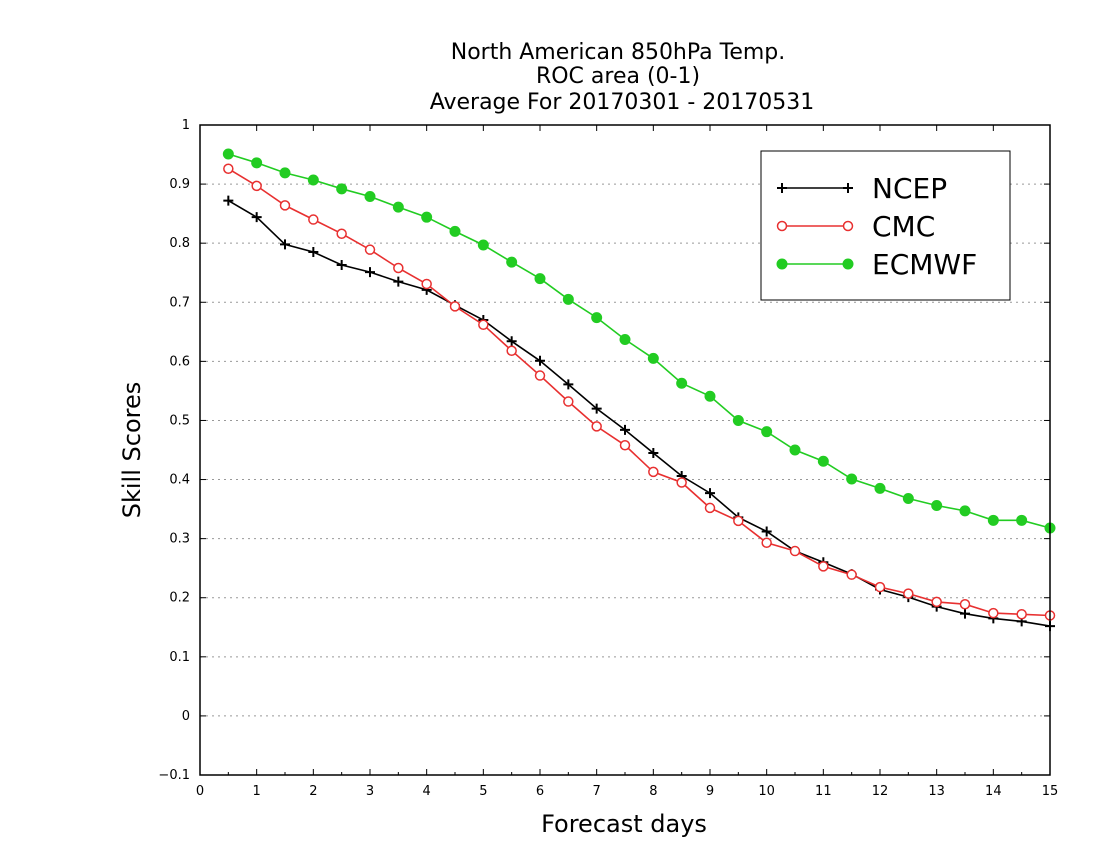 The image size is (1100, 850). Describe the element at coordinates (186, 125) in the screenshot. I see `y-tick-label: 1` at that location.